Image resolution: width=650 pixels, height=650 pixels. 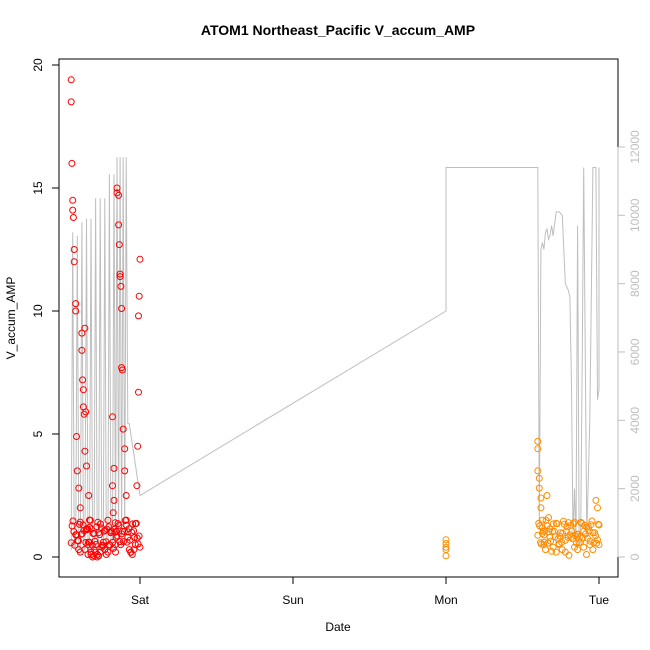 I want to click on x-tick-label: Sun, so click(x=292, y=600).